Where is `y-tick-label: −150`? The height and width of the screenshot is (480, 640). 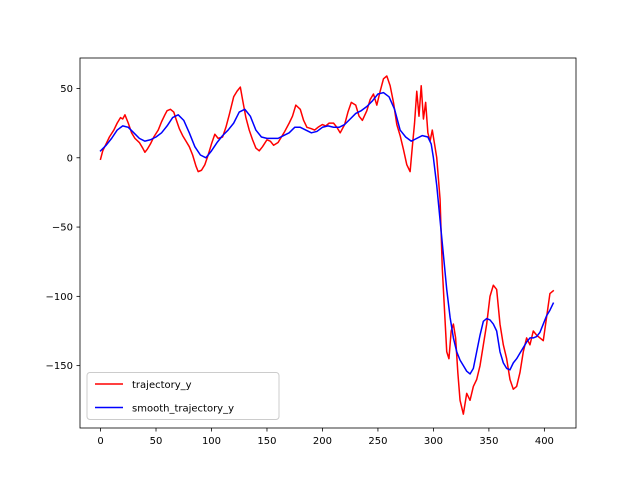
y-tick-label: −150 is located at coordinates (59, 366).